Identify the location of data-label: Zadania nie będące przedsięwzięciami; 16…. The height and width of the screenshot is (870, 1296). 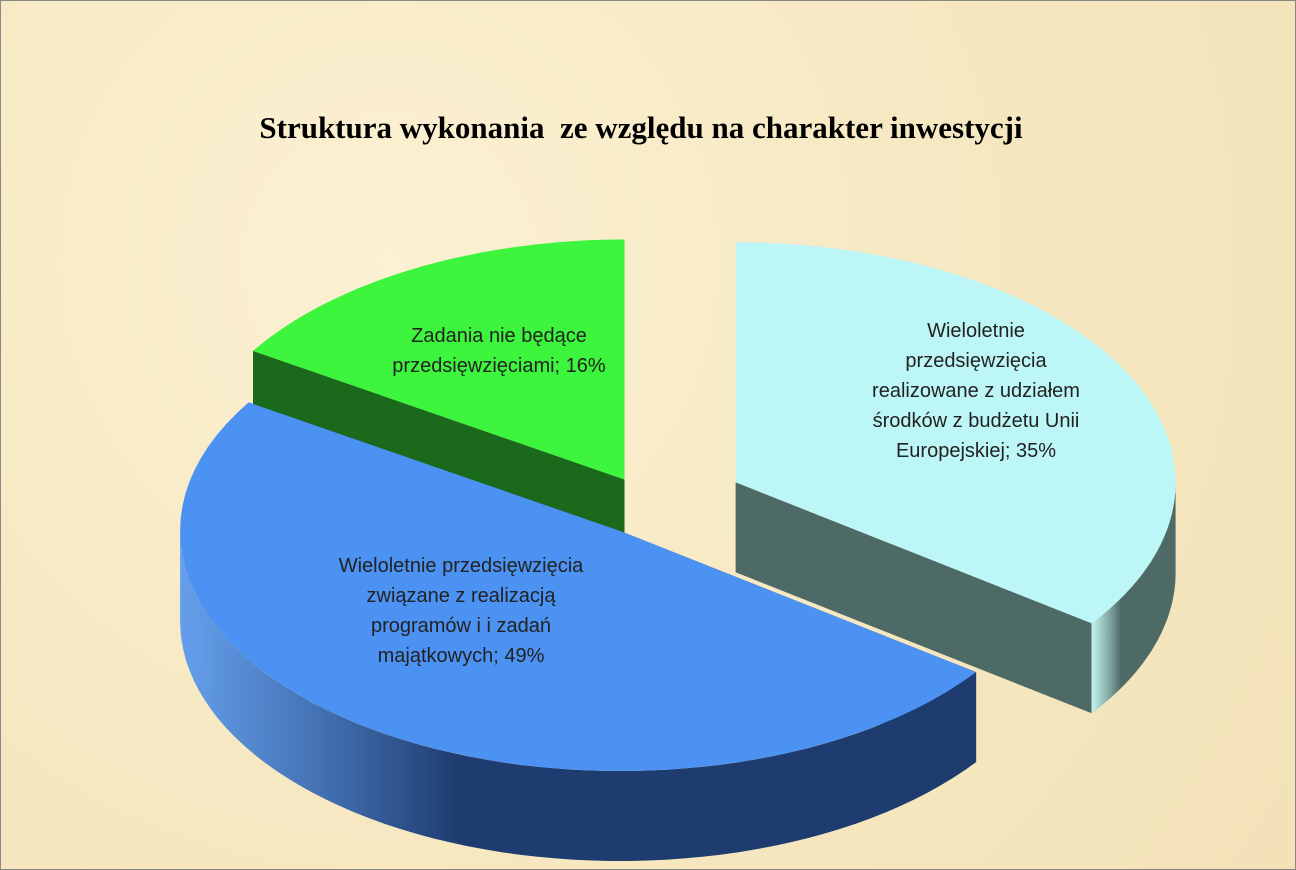
(499, 351).